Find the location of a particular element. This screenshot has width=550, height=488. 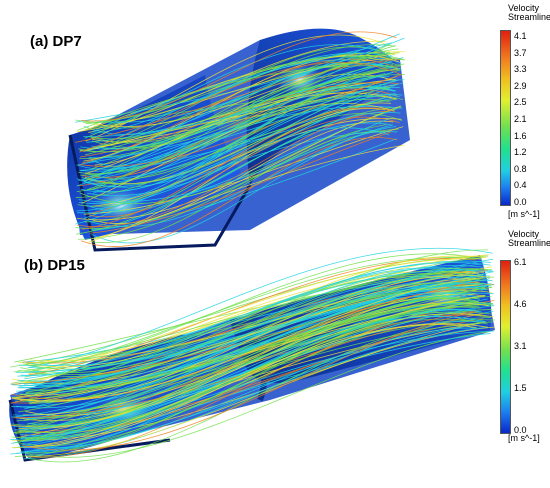

legend-b-tick-label: 3.1 is located at coordinates (520, 346).